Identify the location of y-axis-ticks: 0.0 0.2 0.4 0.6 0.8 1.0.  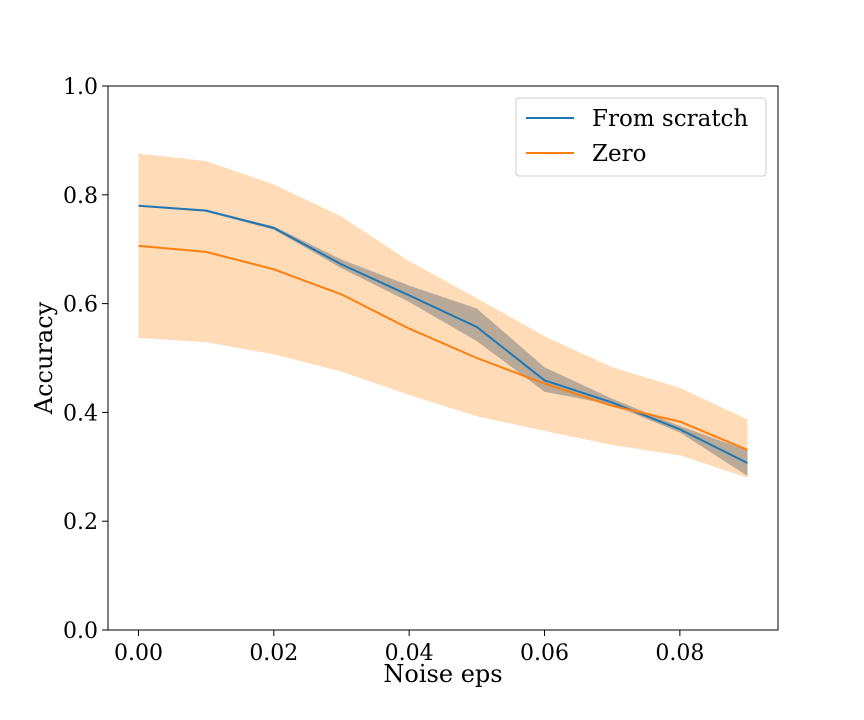
(85, 359).